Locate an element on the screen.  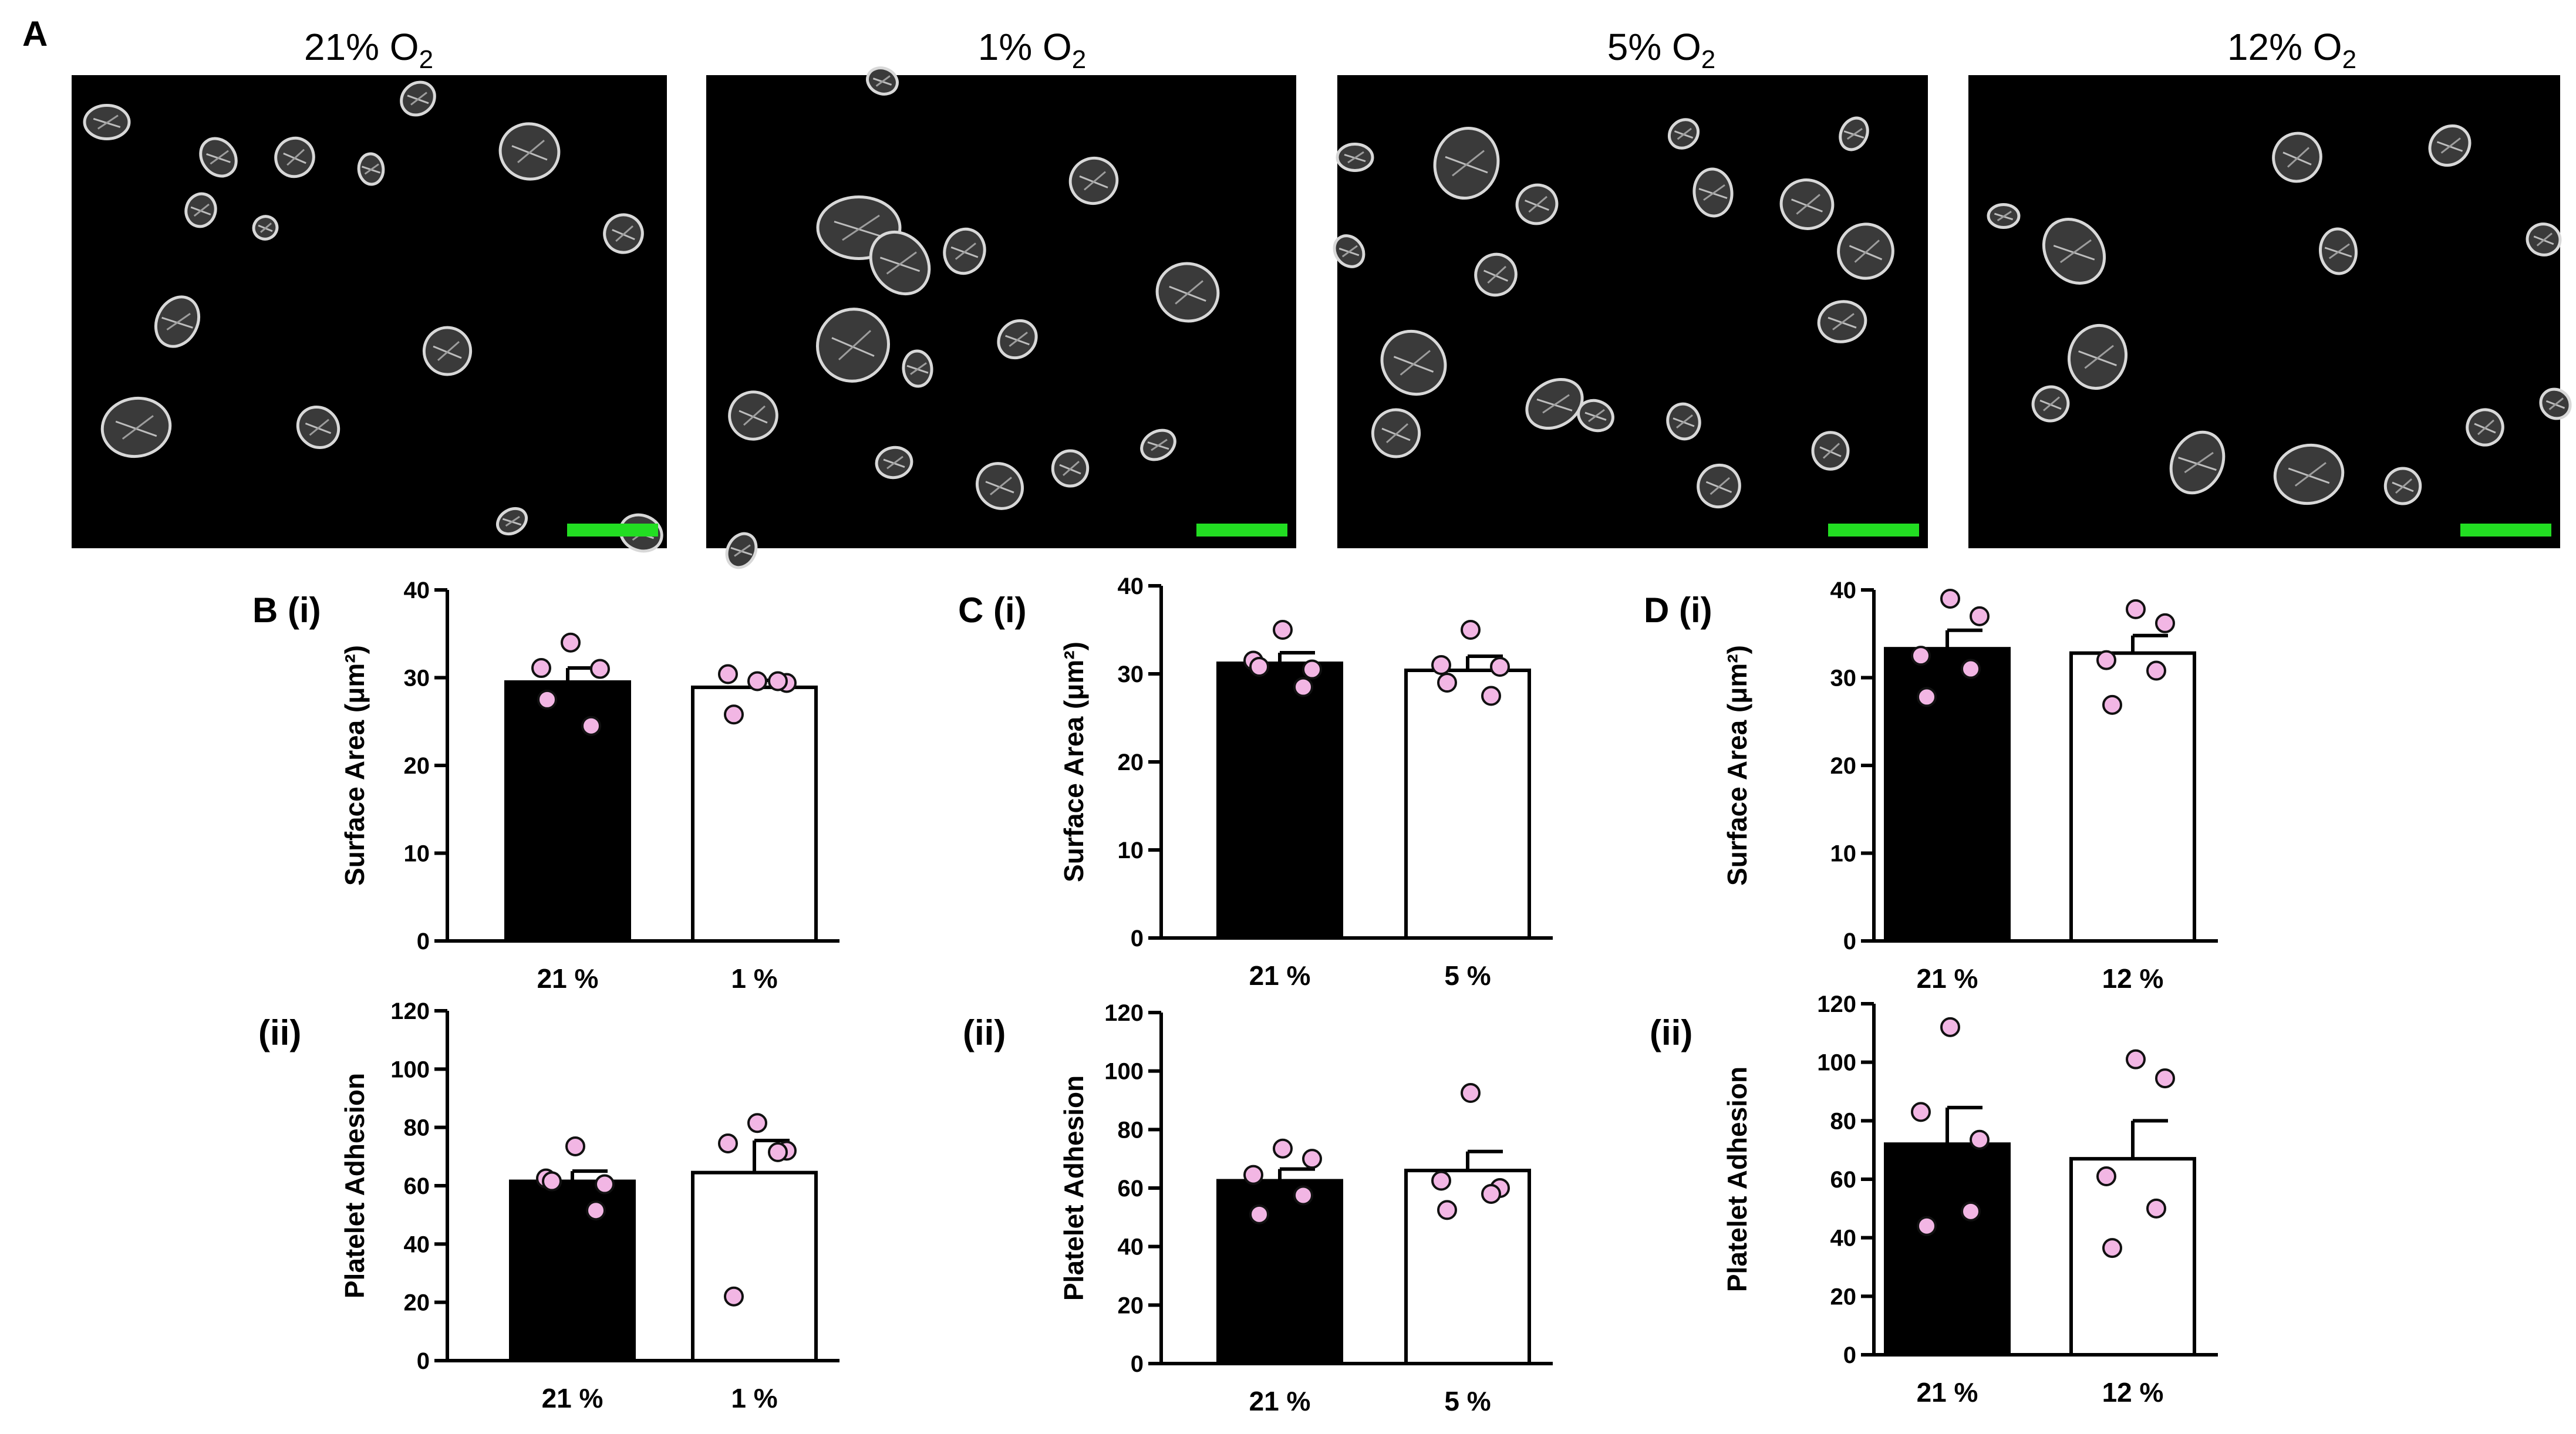
panel-label: D (i) is located at coordinates (1678, 610).